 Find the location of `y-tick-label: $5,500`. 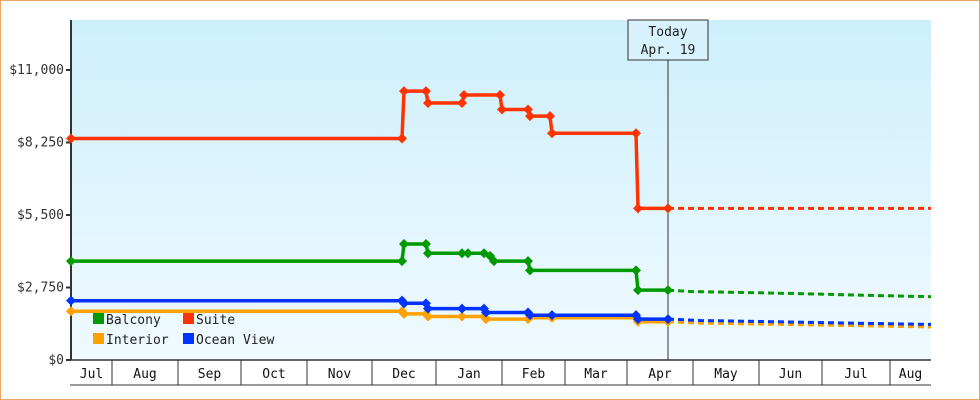

y-tick-label: $5,500 is located at coordinates (40, 215).